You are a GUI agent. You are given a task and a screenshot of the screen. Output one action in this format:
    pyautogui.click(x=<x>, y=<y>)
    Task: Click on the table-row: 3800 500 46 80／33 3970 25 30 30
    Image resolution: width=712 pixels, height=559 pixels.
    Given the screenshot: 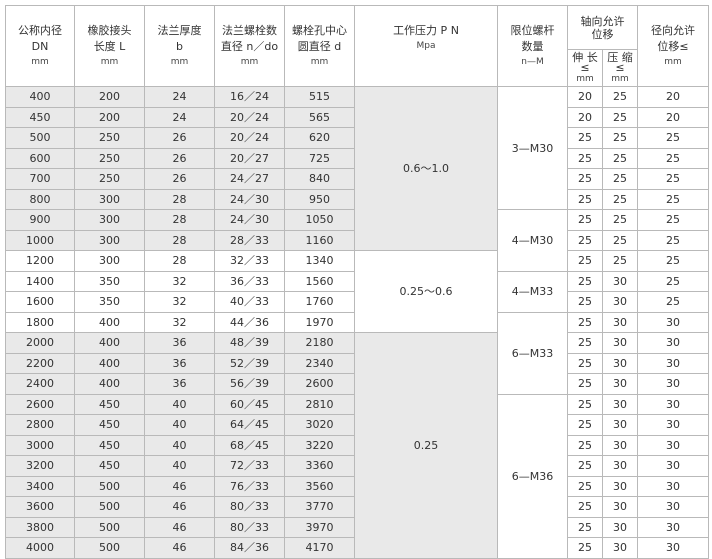 What is the action you would take?
    pyautogui.click(x=357, y=527)
    